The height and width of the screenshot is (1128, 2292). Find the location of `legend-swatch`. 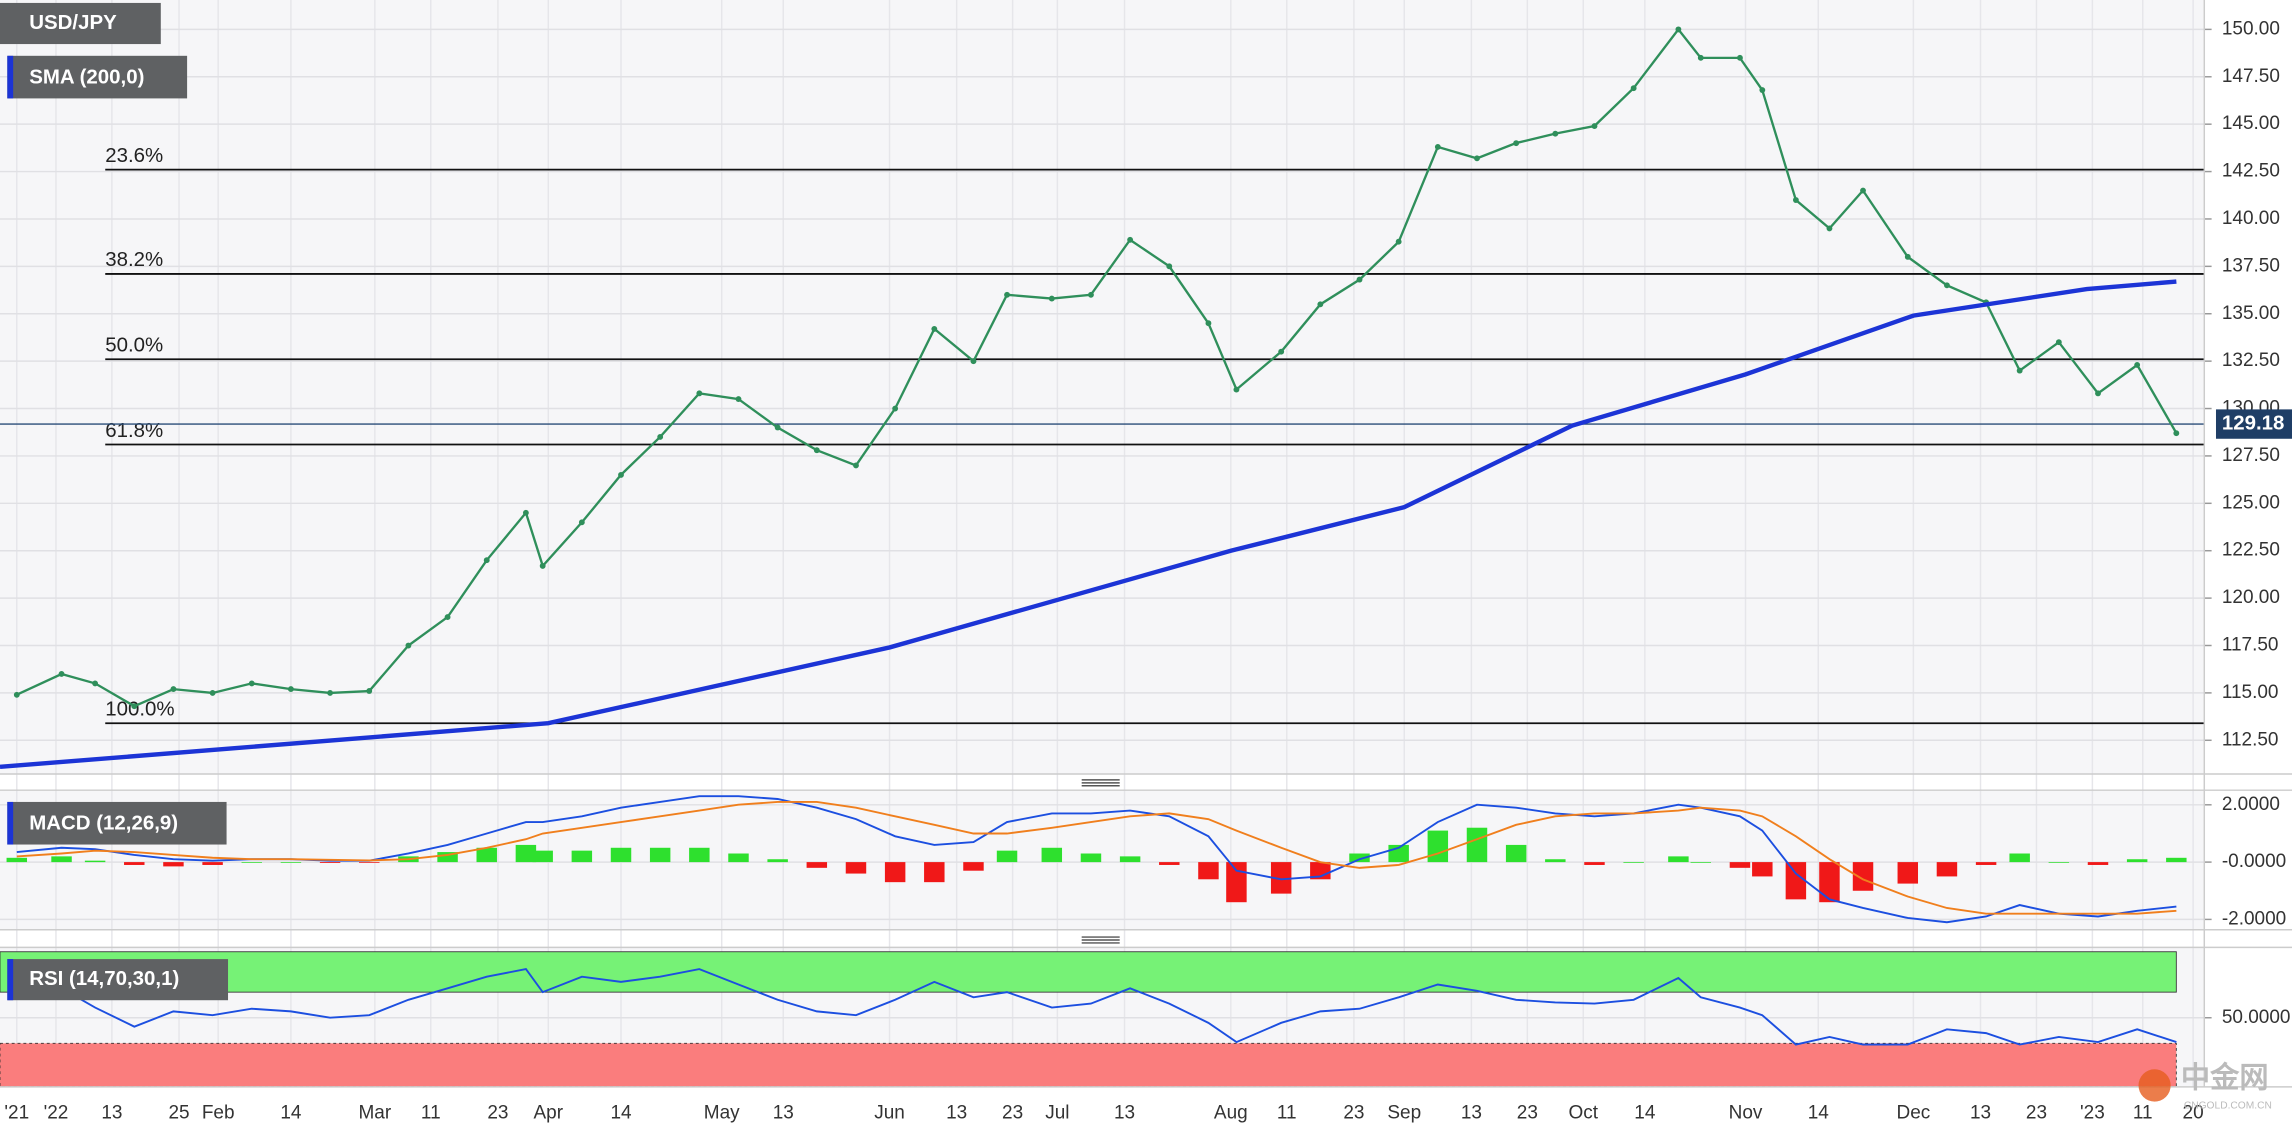

legend-swatch is located at coordinates (10, 77).